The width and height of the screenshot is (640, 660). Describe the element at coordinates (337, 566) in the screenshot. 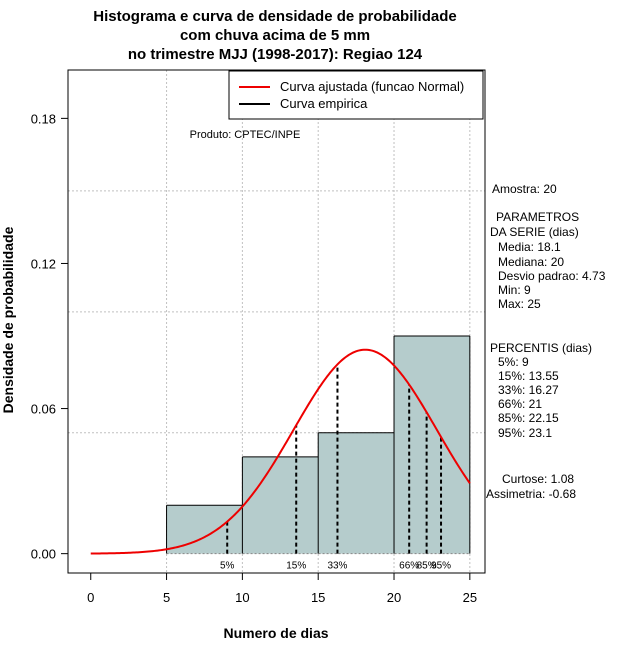

I see `percentile-label-3: 33%` at that location.